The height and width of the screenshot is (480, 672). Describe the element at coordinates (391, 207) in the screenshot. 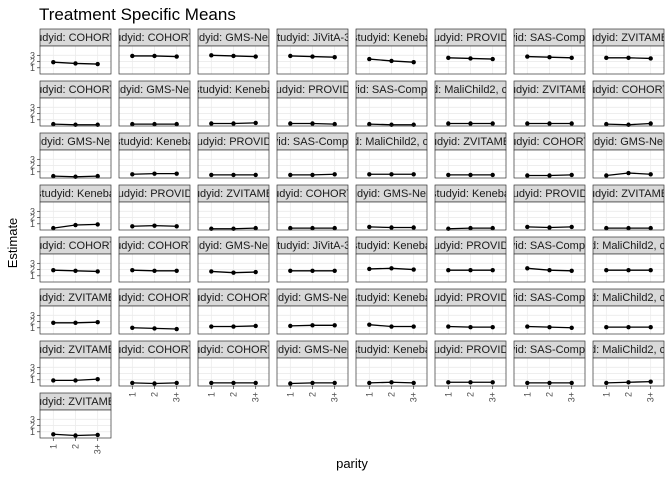

I see `facet-panel: studyid: GMS-Nepal` at that location.